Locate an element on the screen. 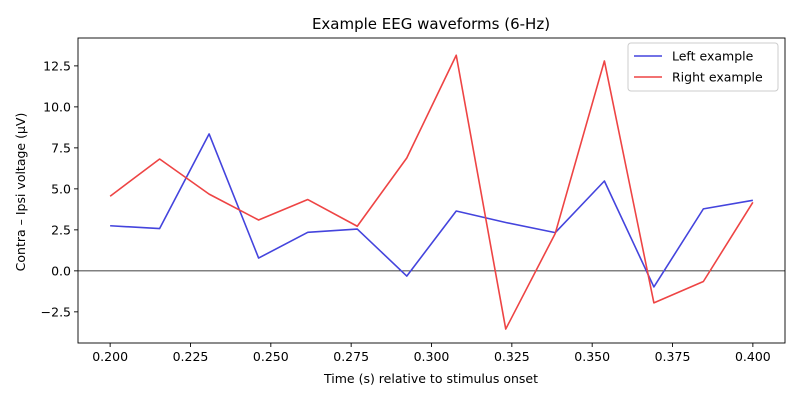  legend-label-0: Left example is located at coordinates (713, 56).